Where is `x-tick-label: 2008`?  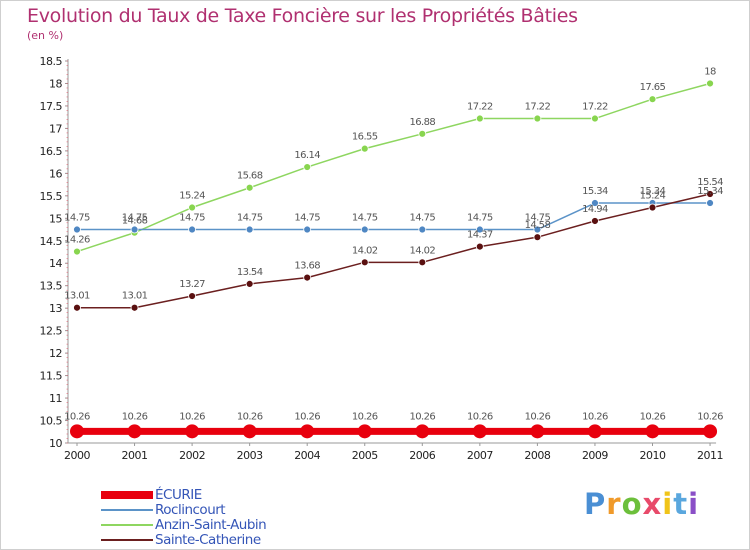
x-tick-label: 2008 is located at coordinates (537, 455).